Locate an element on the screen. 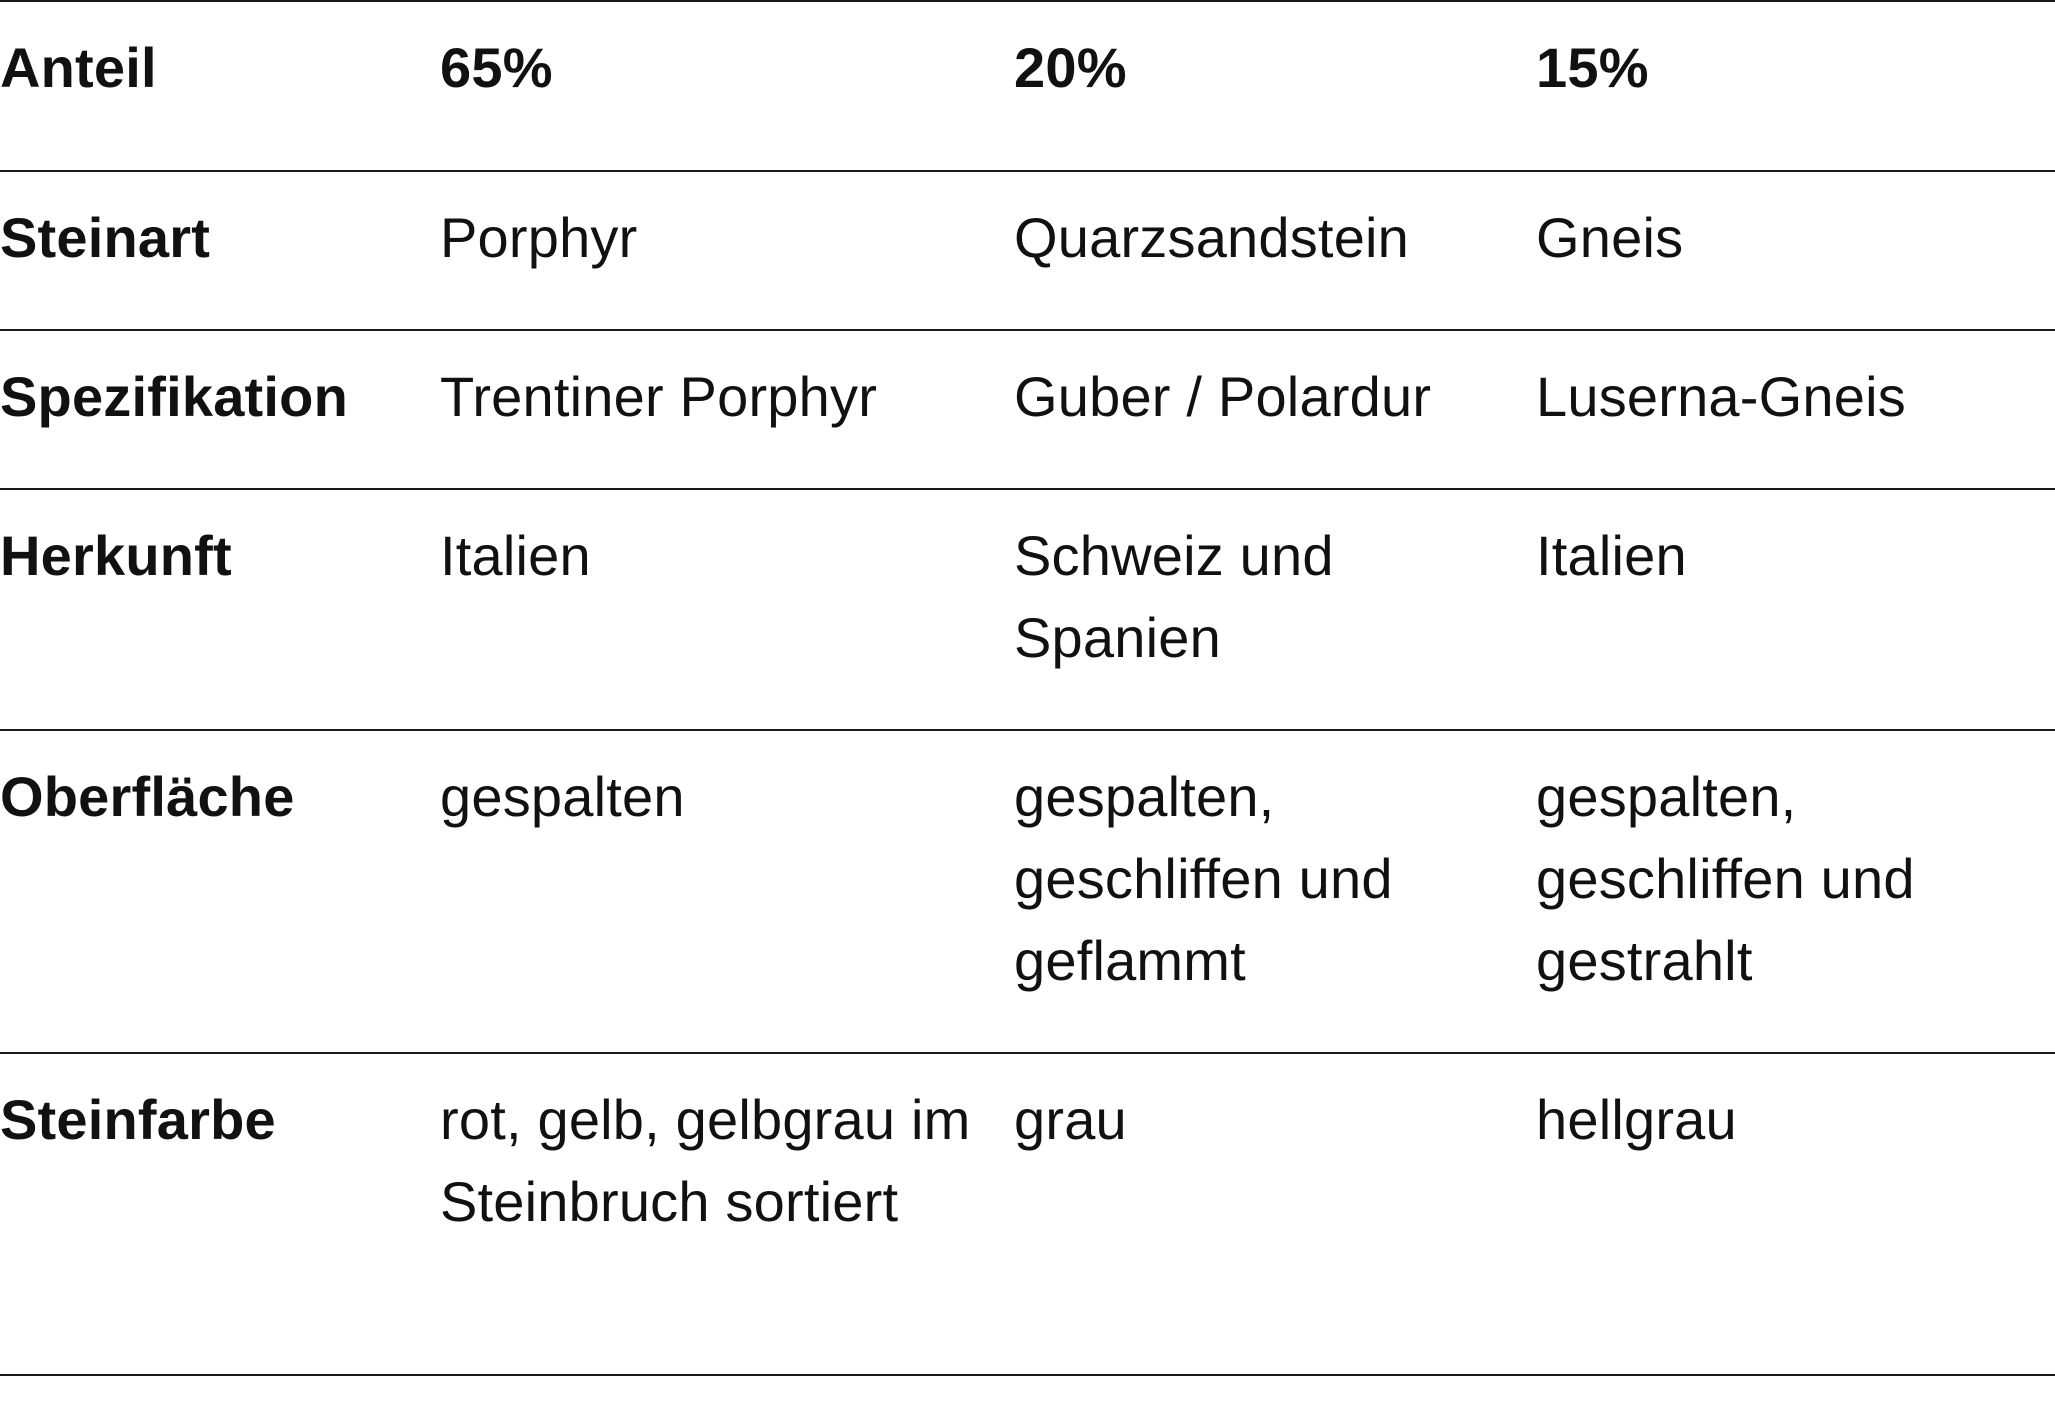 This screenshot has height=1414, width=2055. table-cell: grau is located at coordinates (1275, 1214).